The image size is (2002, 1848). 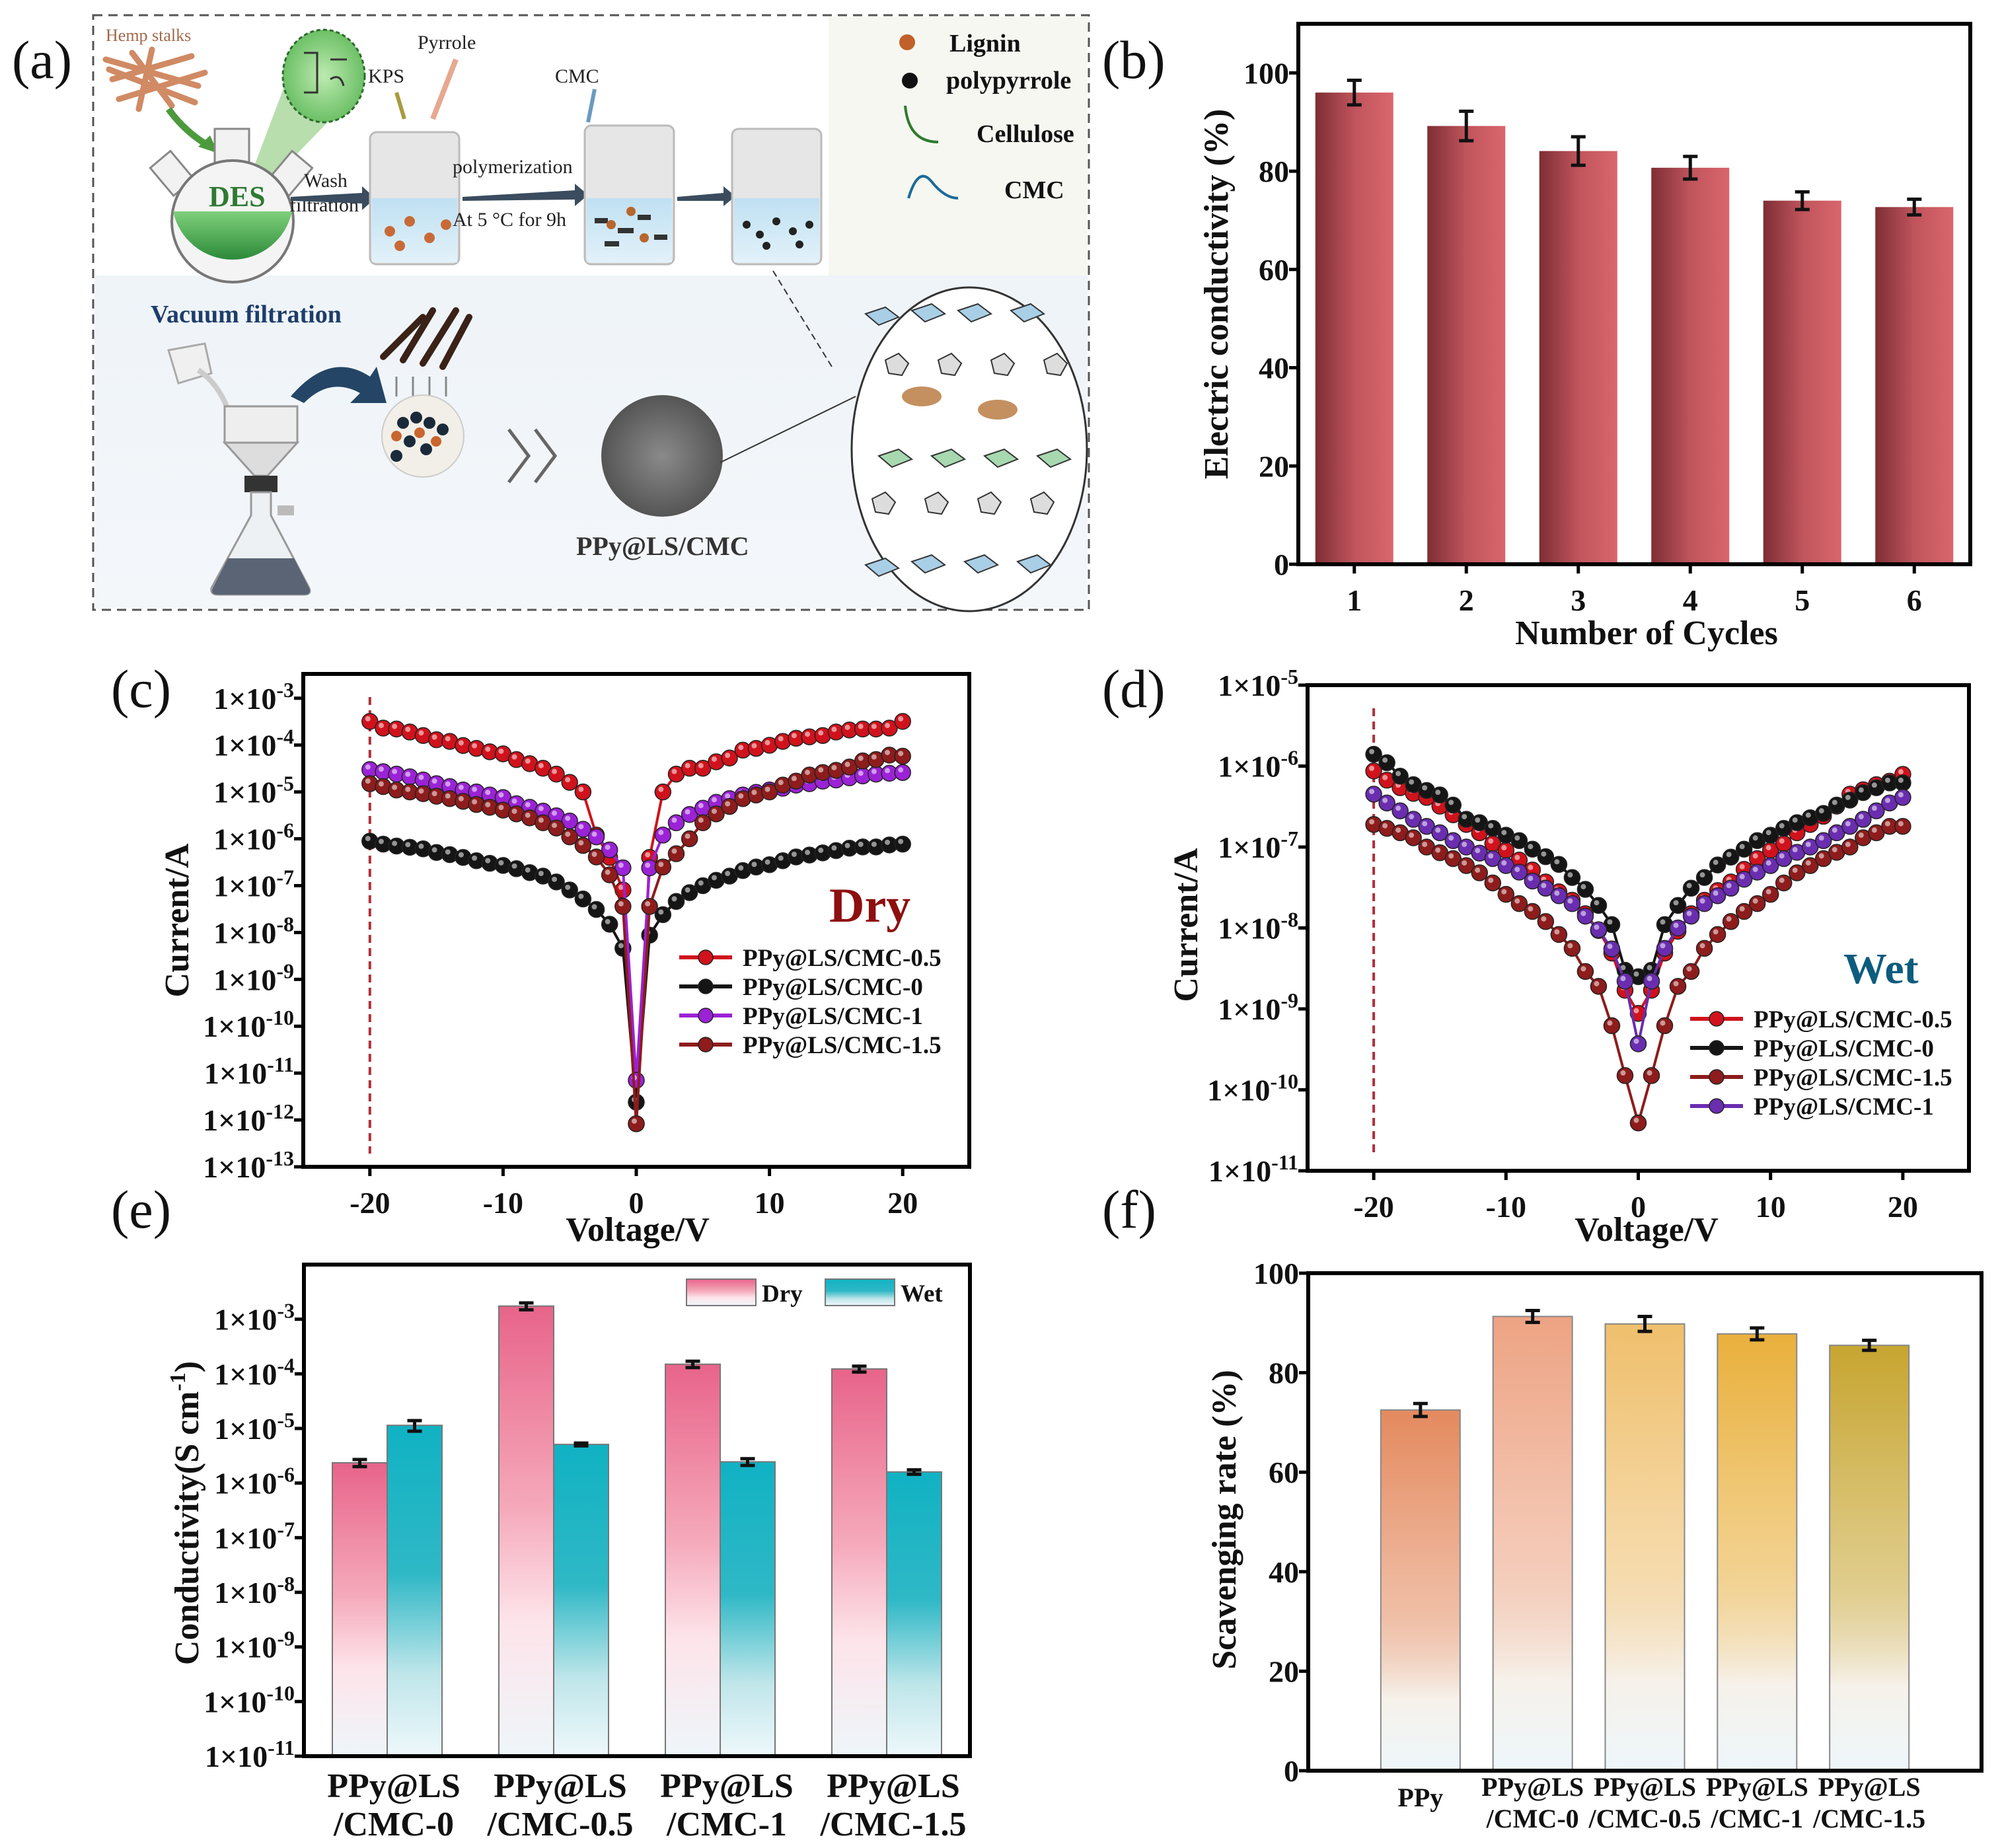 I want to click on f-ytick-label: 100, so click(x=1276, y=1273).